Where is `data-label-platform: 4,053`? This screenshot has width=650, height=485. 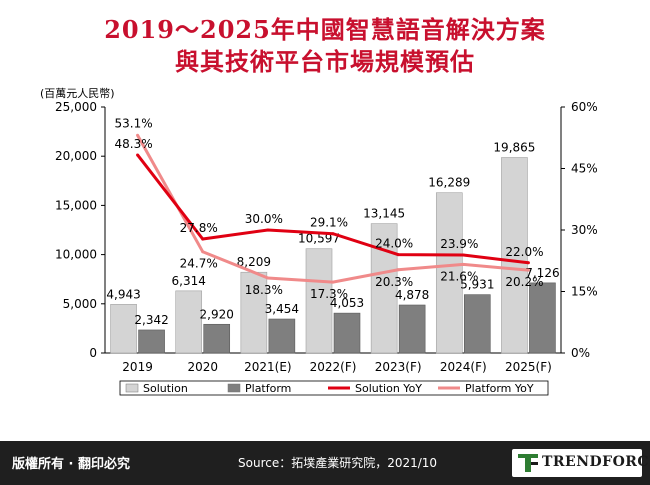 data-label-platform: 4,053 is located at coordinates (347, 303).